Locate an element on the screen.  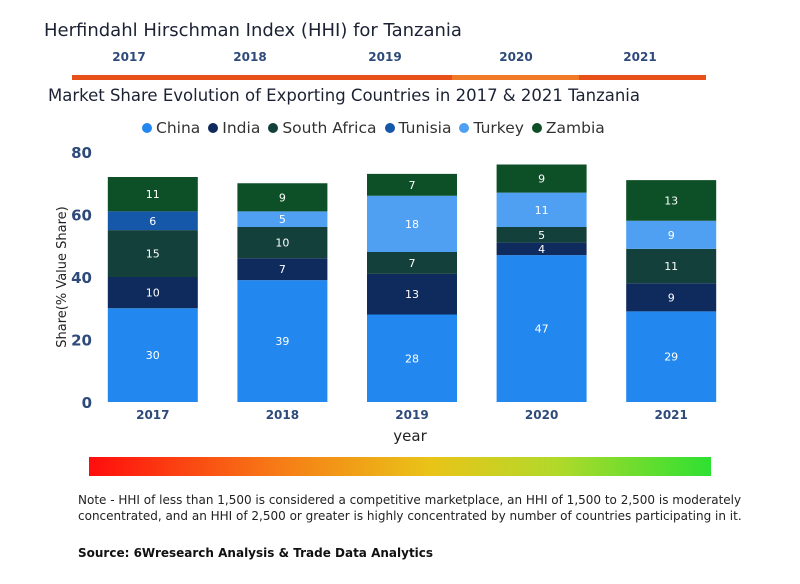
legend-item: China is located at coordinates (171, 128).